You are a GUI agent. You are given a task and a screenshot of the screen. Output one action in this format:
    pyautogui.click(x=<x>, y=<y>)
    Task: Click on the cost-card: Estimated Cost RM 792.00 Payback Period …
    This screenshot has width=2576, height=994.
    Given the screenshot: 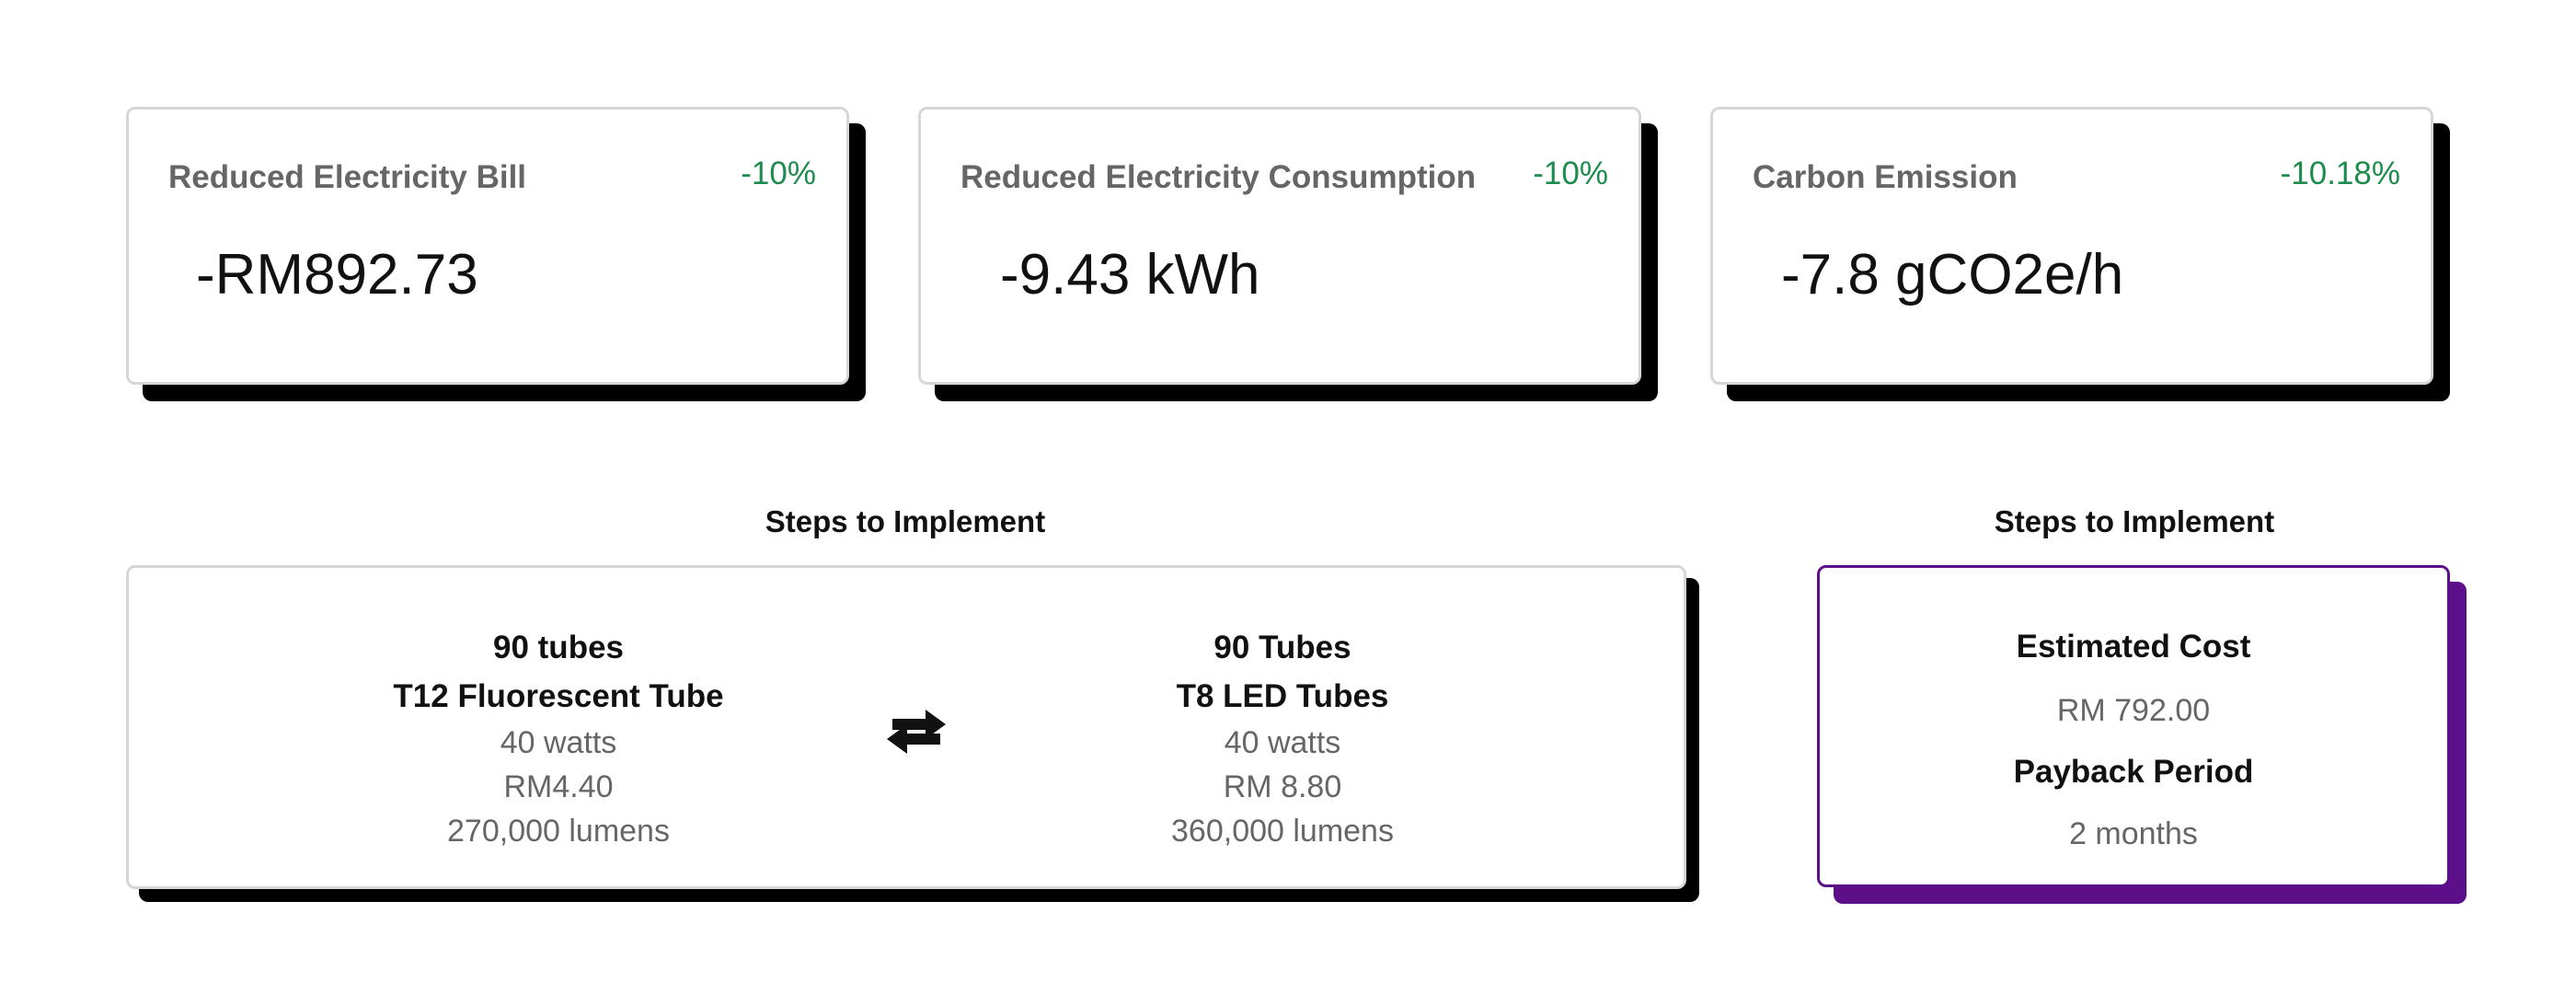 What is the action you would take?
    pyautogui.click(x=2133, y=726)
    